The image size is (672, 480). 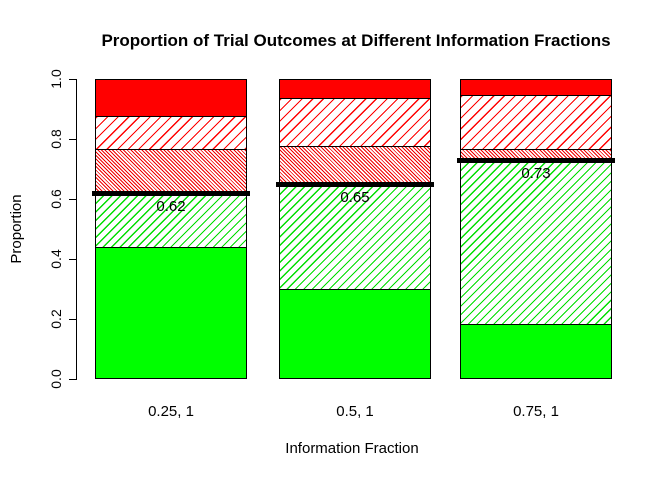 I want to click on stacked-bar-3: 0.73, so click(x=536, y=229).